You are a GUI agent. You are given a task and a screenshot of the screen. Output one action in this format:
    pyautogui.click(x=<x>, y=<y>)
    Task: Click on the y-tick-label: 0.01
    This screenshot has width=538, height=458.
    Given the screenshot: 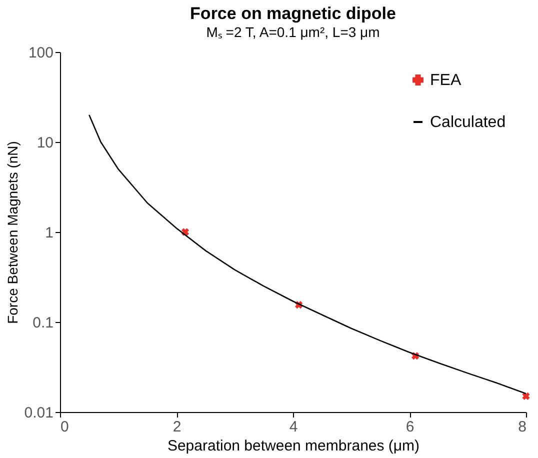 What is the action you would take?
    pyautogui.click(x=39, y=413)
    